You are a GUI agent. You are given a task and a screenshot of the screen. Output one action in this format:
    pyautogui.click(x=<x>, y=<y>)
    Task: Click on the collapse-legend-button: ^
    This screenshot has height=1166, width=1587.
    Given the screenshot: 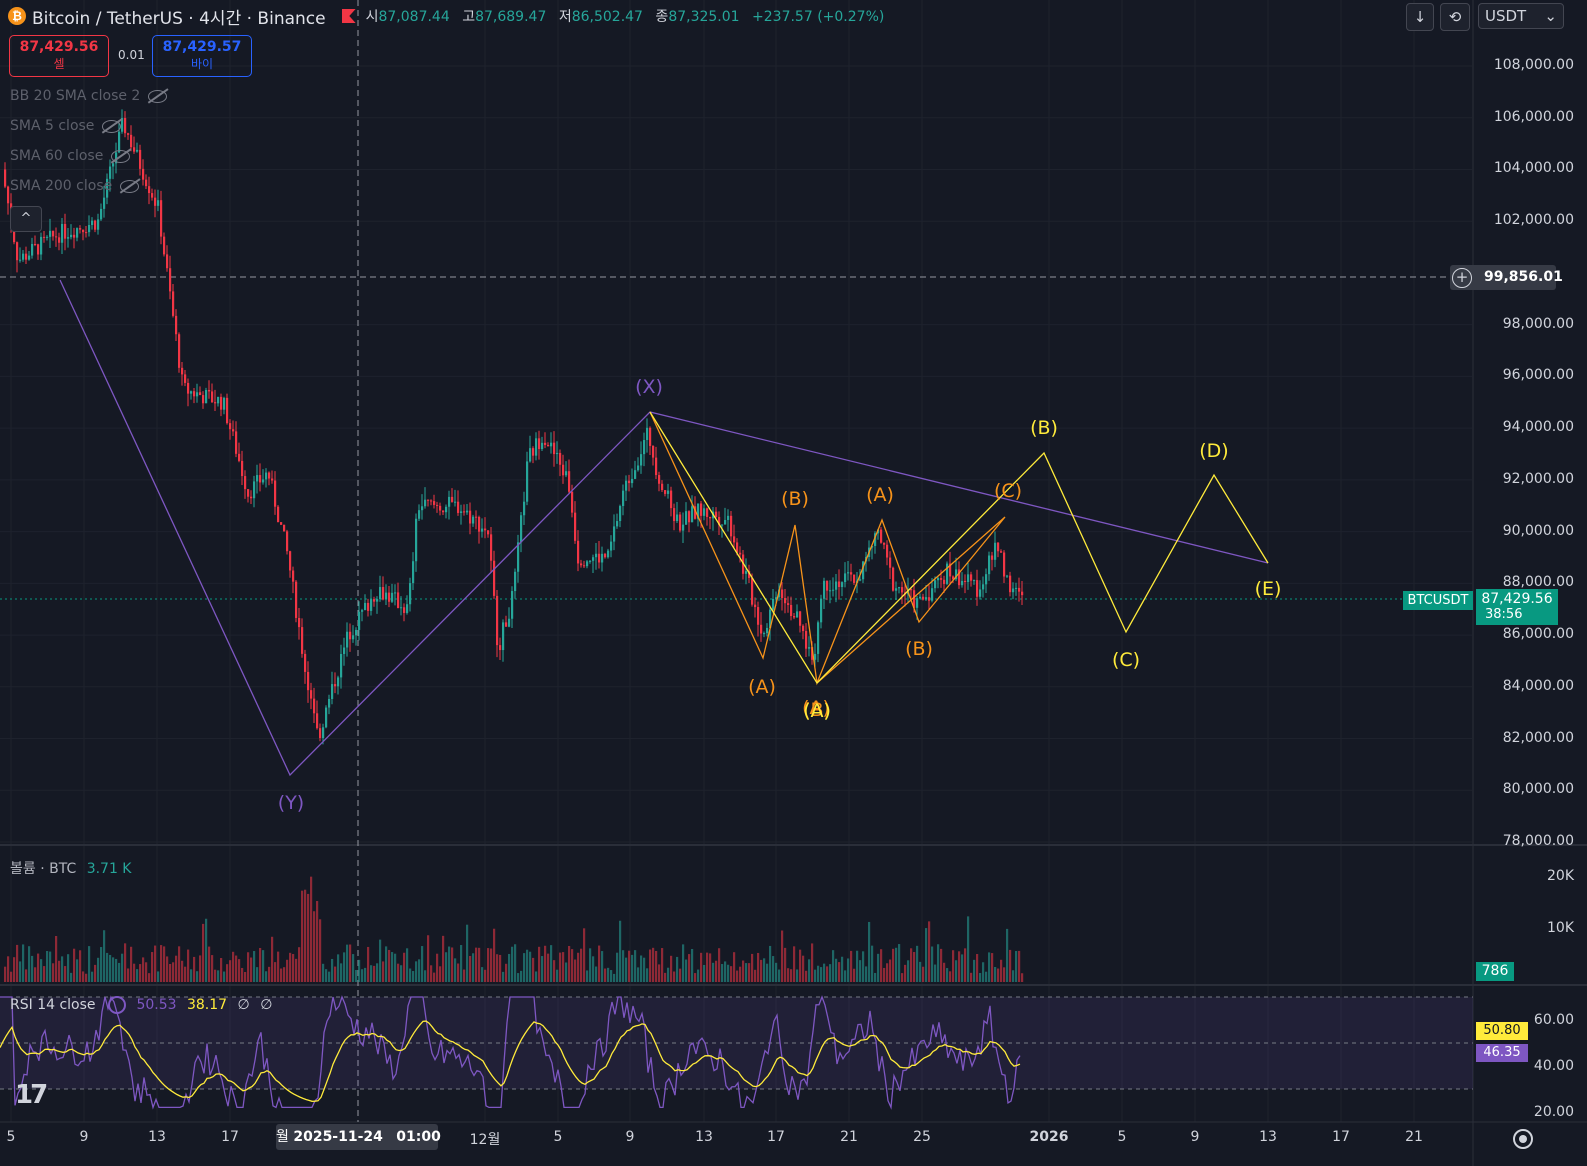 What is the action you would take?
    pyautogui.click(x=26, y=219)
    